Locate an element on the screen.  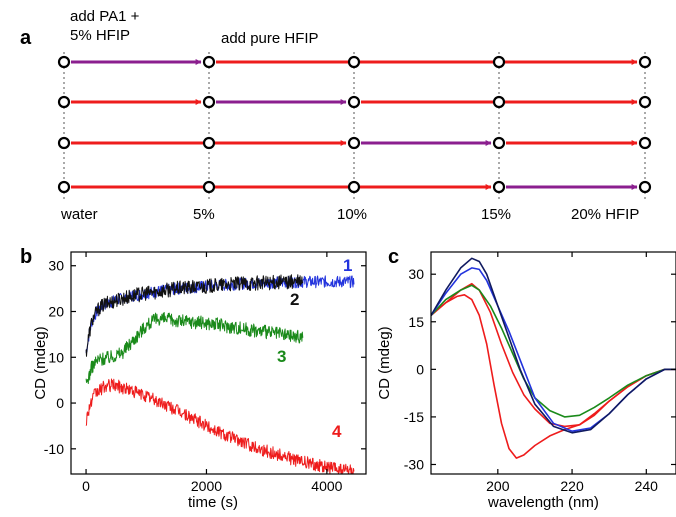
curve-label-2: 2 is located at coordinates (294, 299).